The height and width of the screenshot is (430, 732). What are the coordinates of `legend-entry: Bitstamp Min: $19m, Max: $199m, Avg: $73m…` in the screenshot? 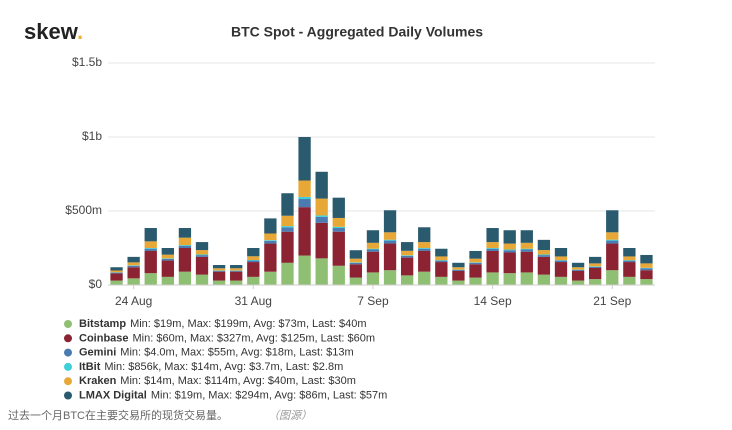 It's located at (222, 324).